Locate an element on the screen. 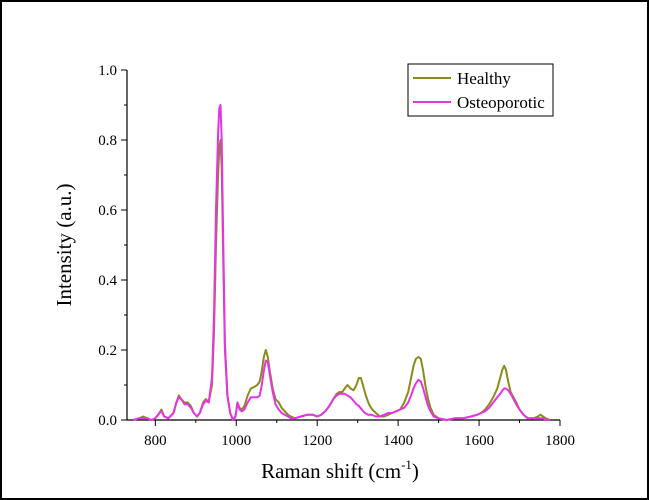 The image size is (649, 500). legend-box is located at coordinates (480, 90).